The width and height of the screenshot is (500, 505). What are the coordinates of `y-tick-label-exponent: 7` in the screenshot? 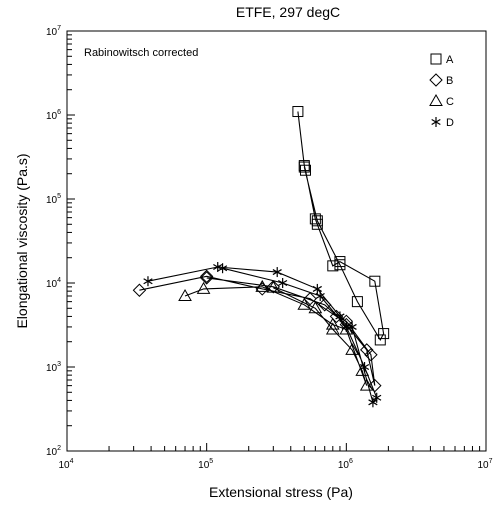 It's located at (59, 28).